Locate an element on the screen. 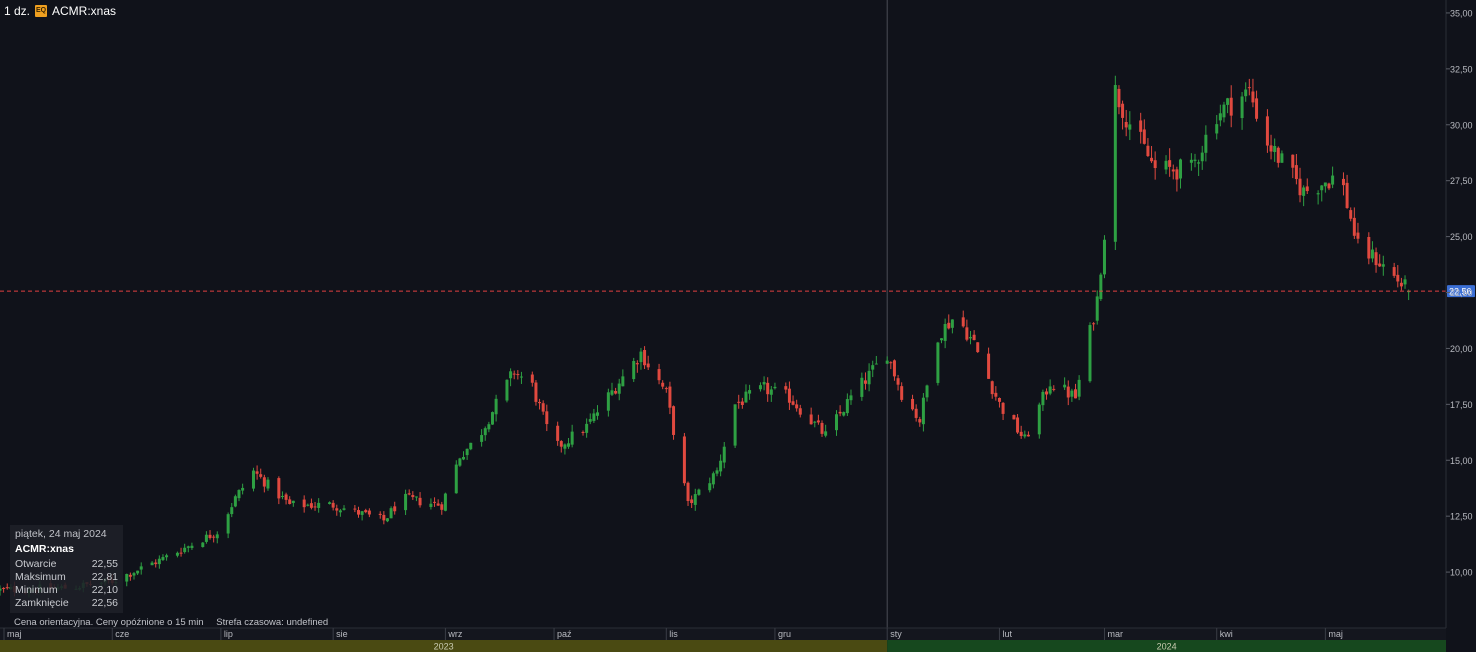 Image resolution: width=1476 pixels, height=652 pixels. x-tick-label: gru is located at coordinates (784, 634).